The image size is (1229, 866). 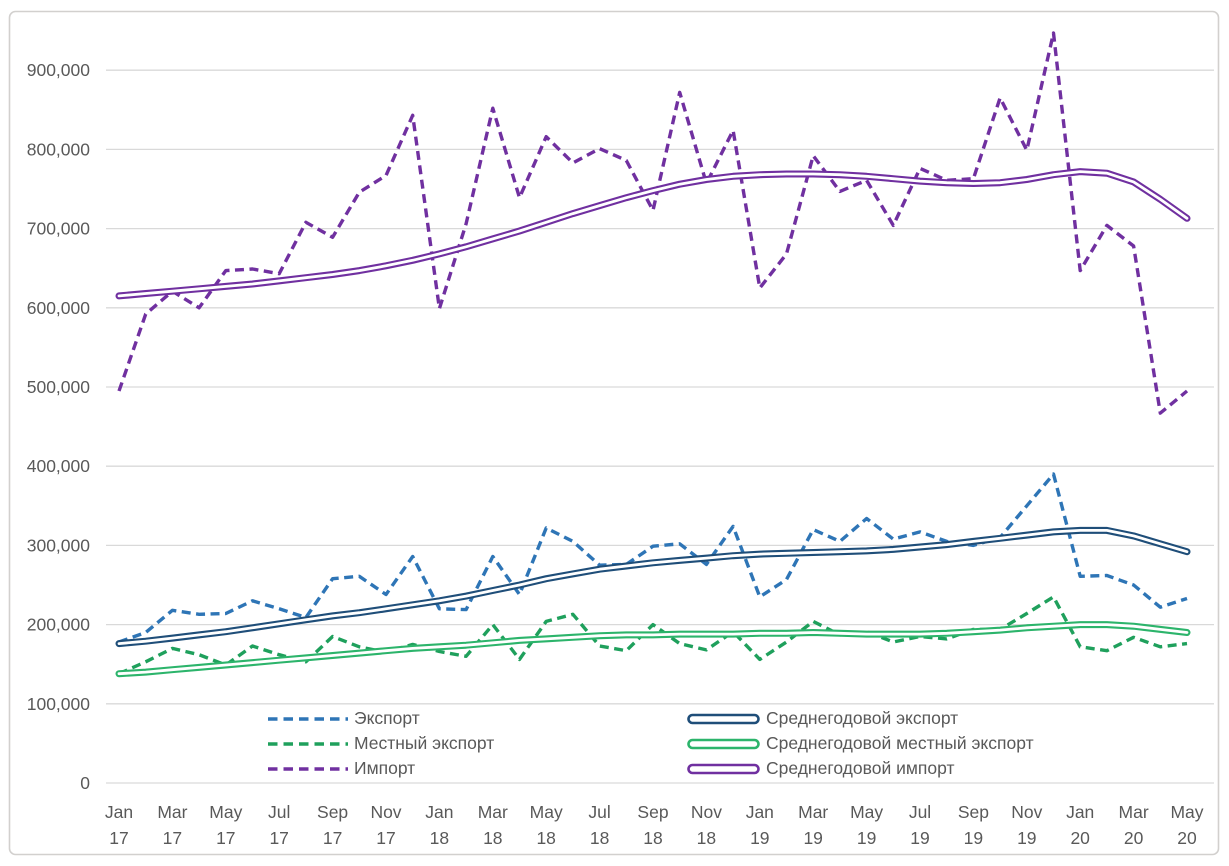 What do you see at coordinates (59, 229) in the screenshot?
I see `y-tick-label: 700,000` at bounding box center [59, 229].